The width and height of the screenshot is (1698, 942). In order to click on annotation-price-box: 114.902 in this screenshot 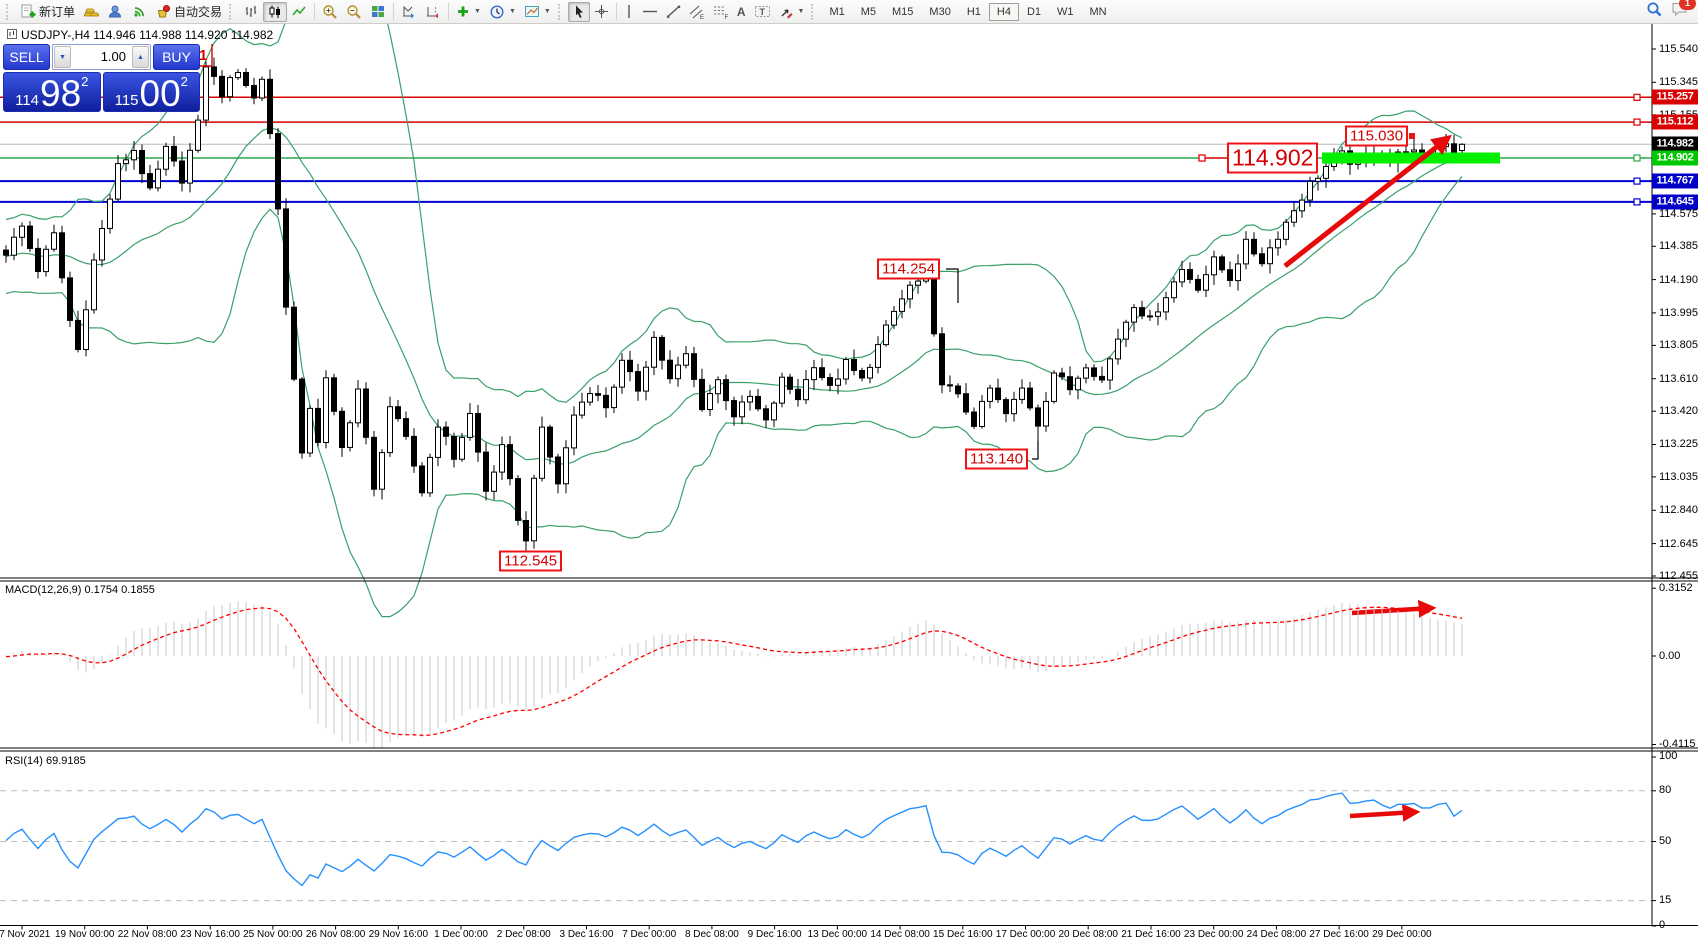, I will do `click(1273, 158)`.